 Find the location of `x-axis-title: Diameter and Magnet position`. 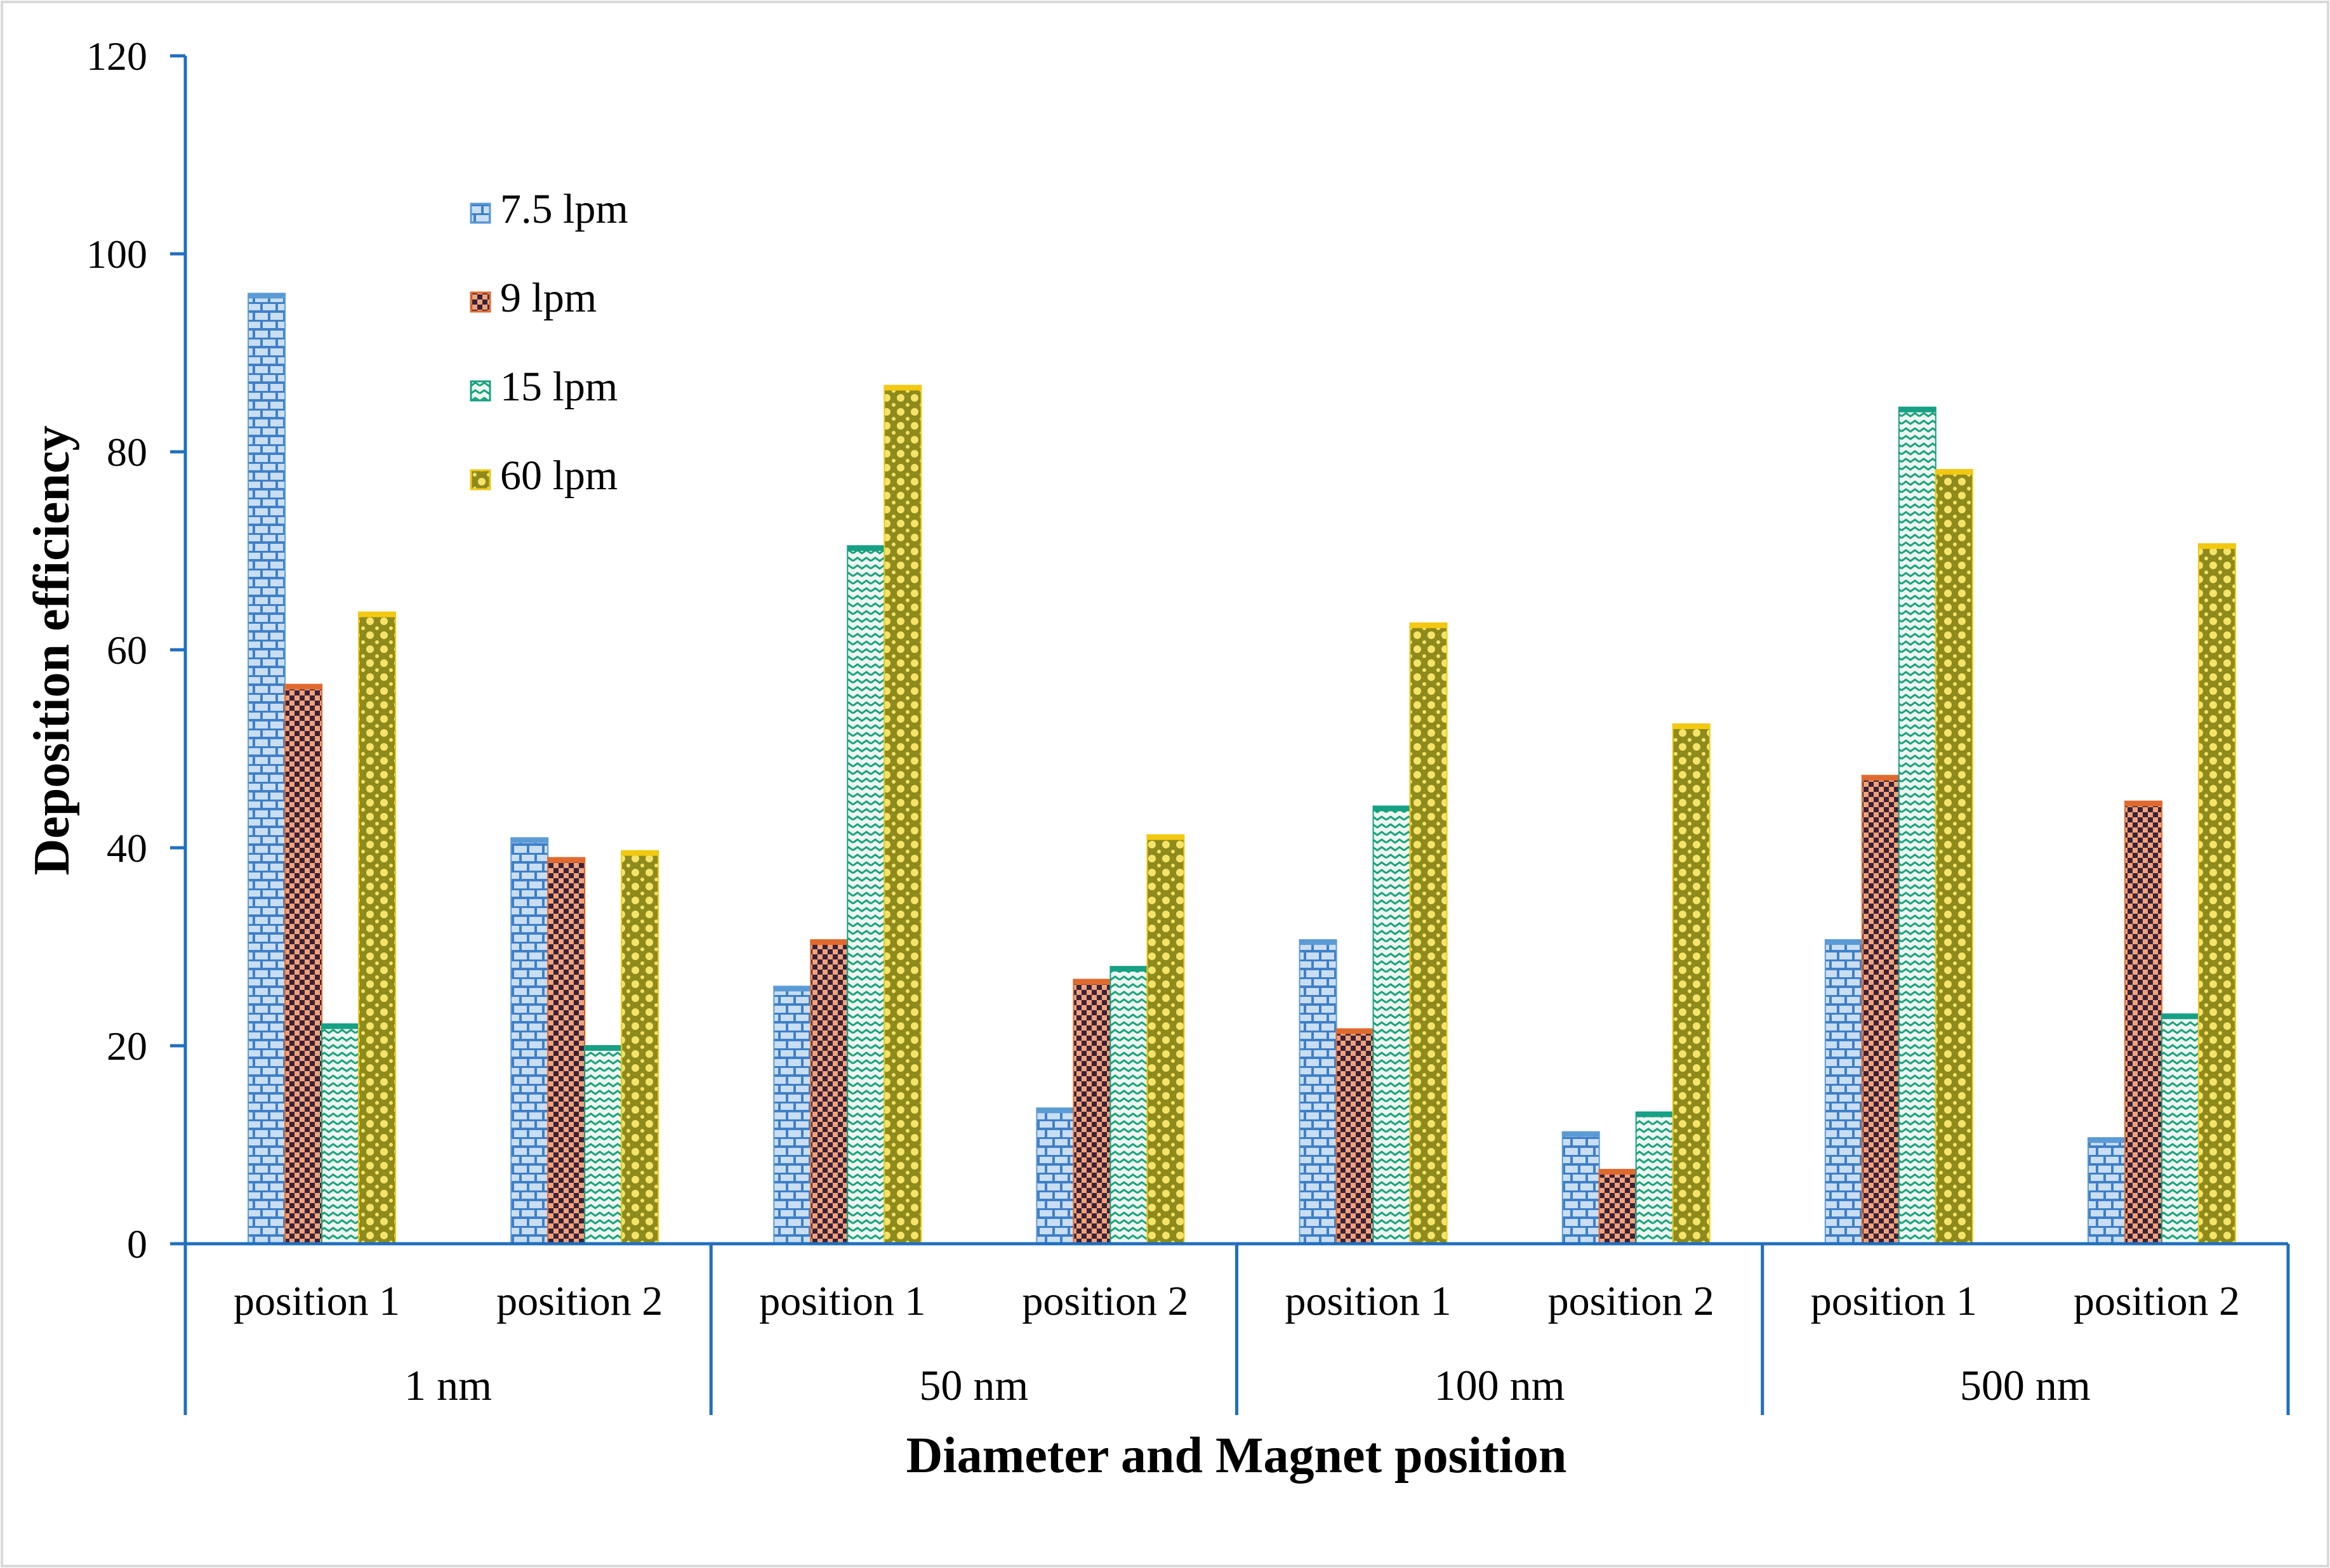

x-axis-title: Diameter and Magnet position is located at coordinates (1237, 1456).